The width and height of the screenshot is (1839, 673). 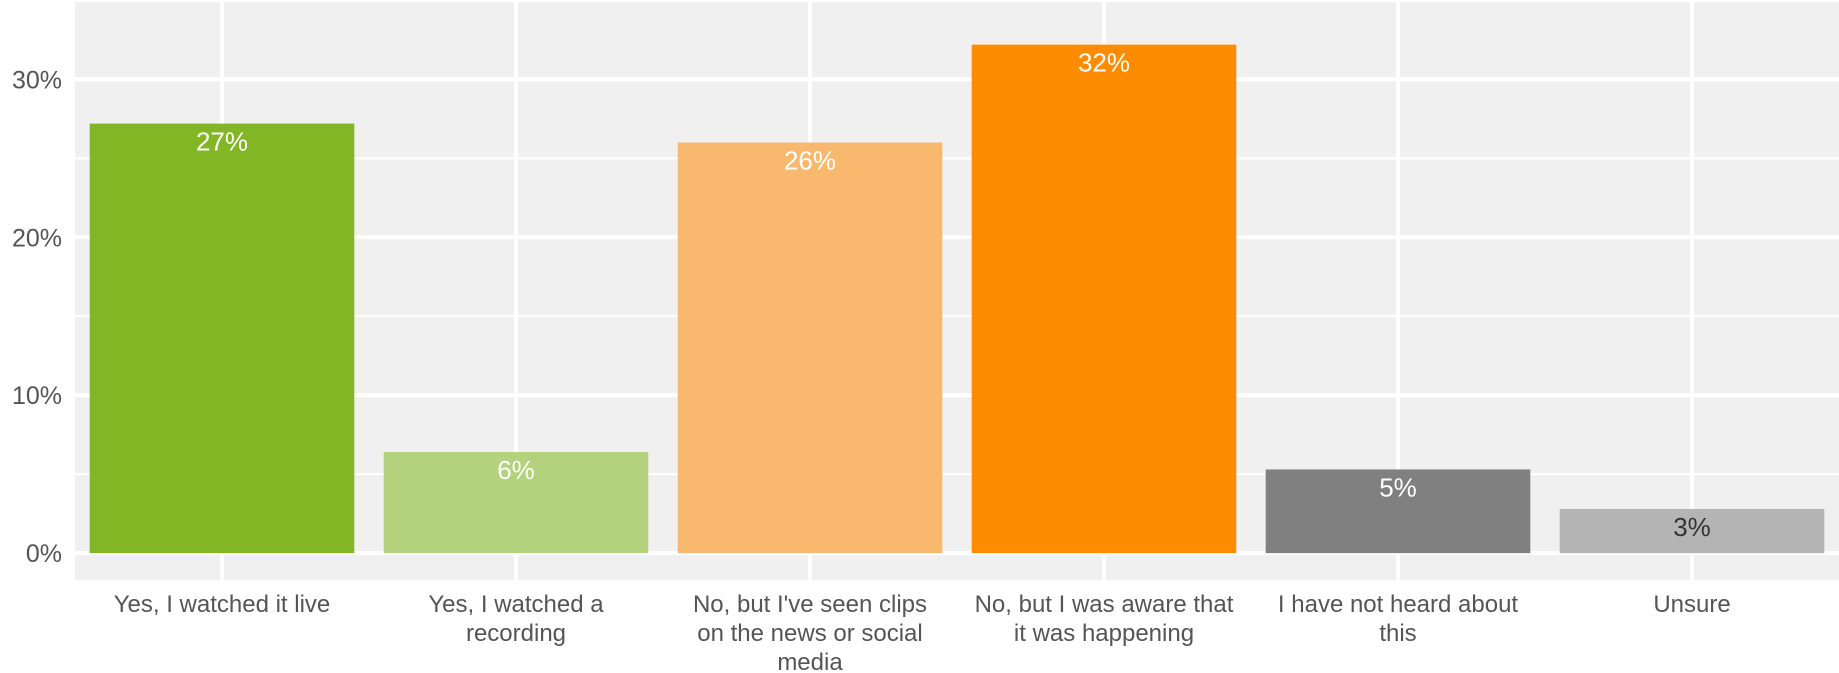 I want to click on x-category-label: Unsure, so click(x=1691, y=604).